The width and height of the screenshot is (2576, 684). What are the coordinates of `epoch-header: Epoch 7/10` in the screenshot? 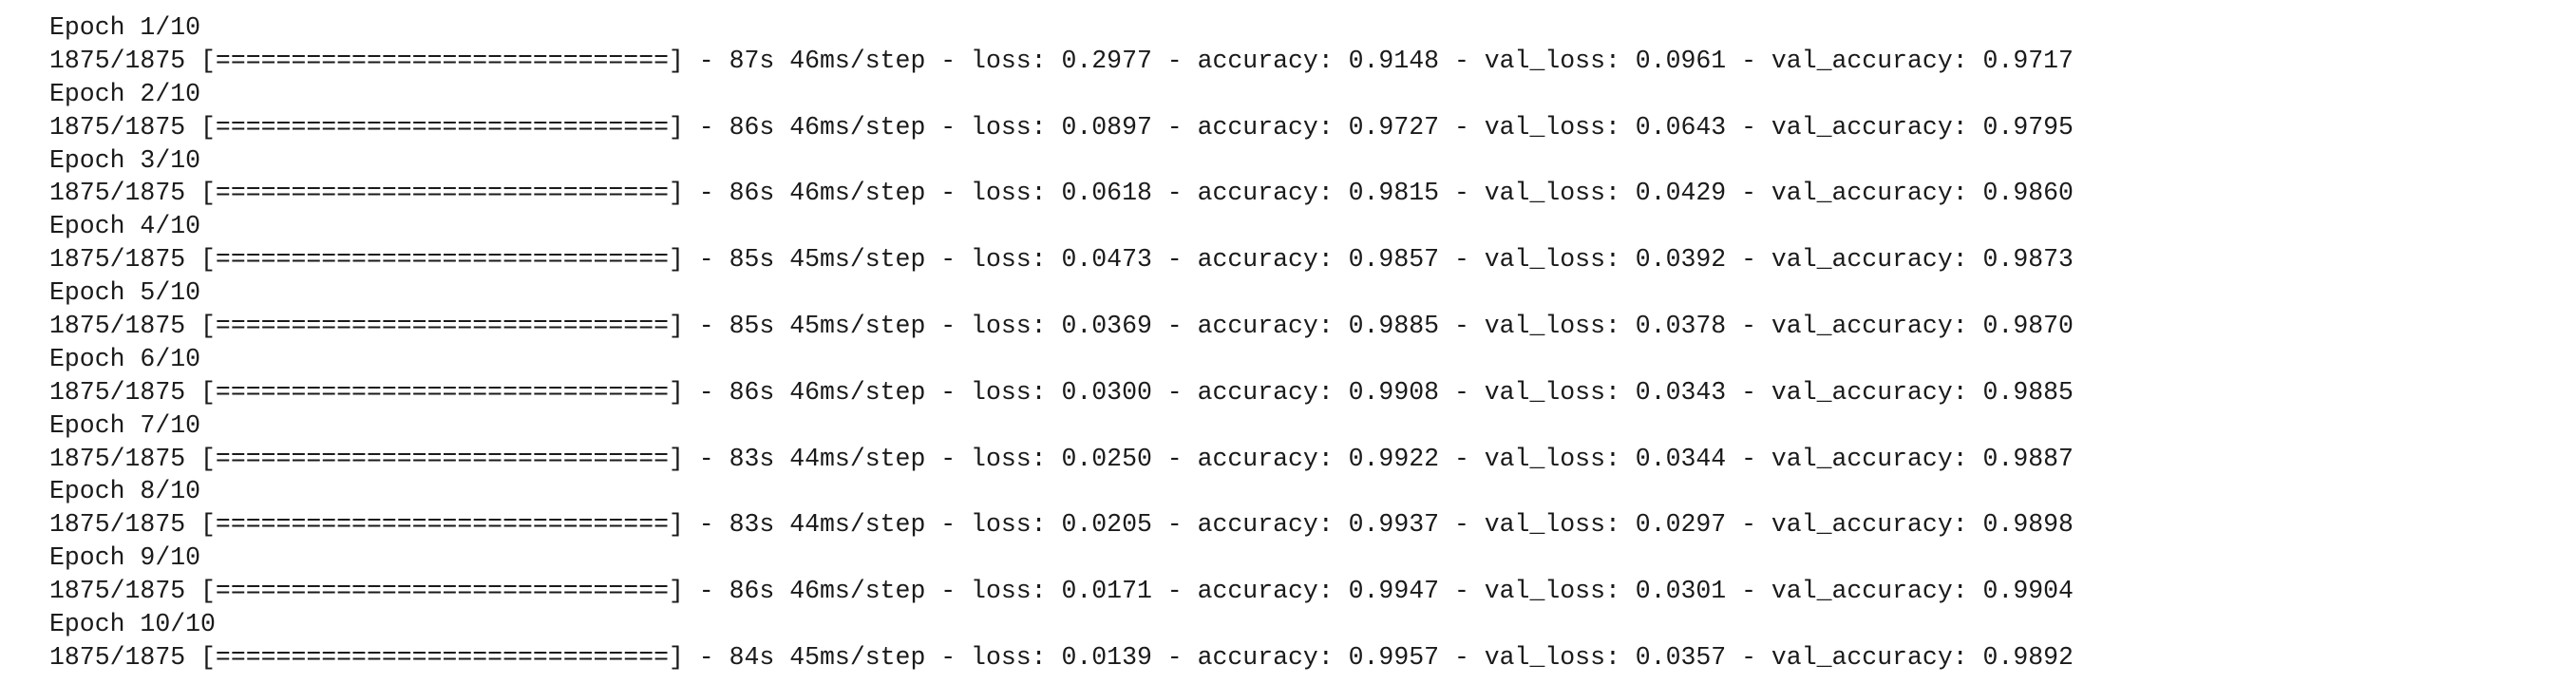 It's located at (125, 425).